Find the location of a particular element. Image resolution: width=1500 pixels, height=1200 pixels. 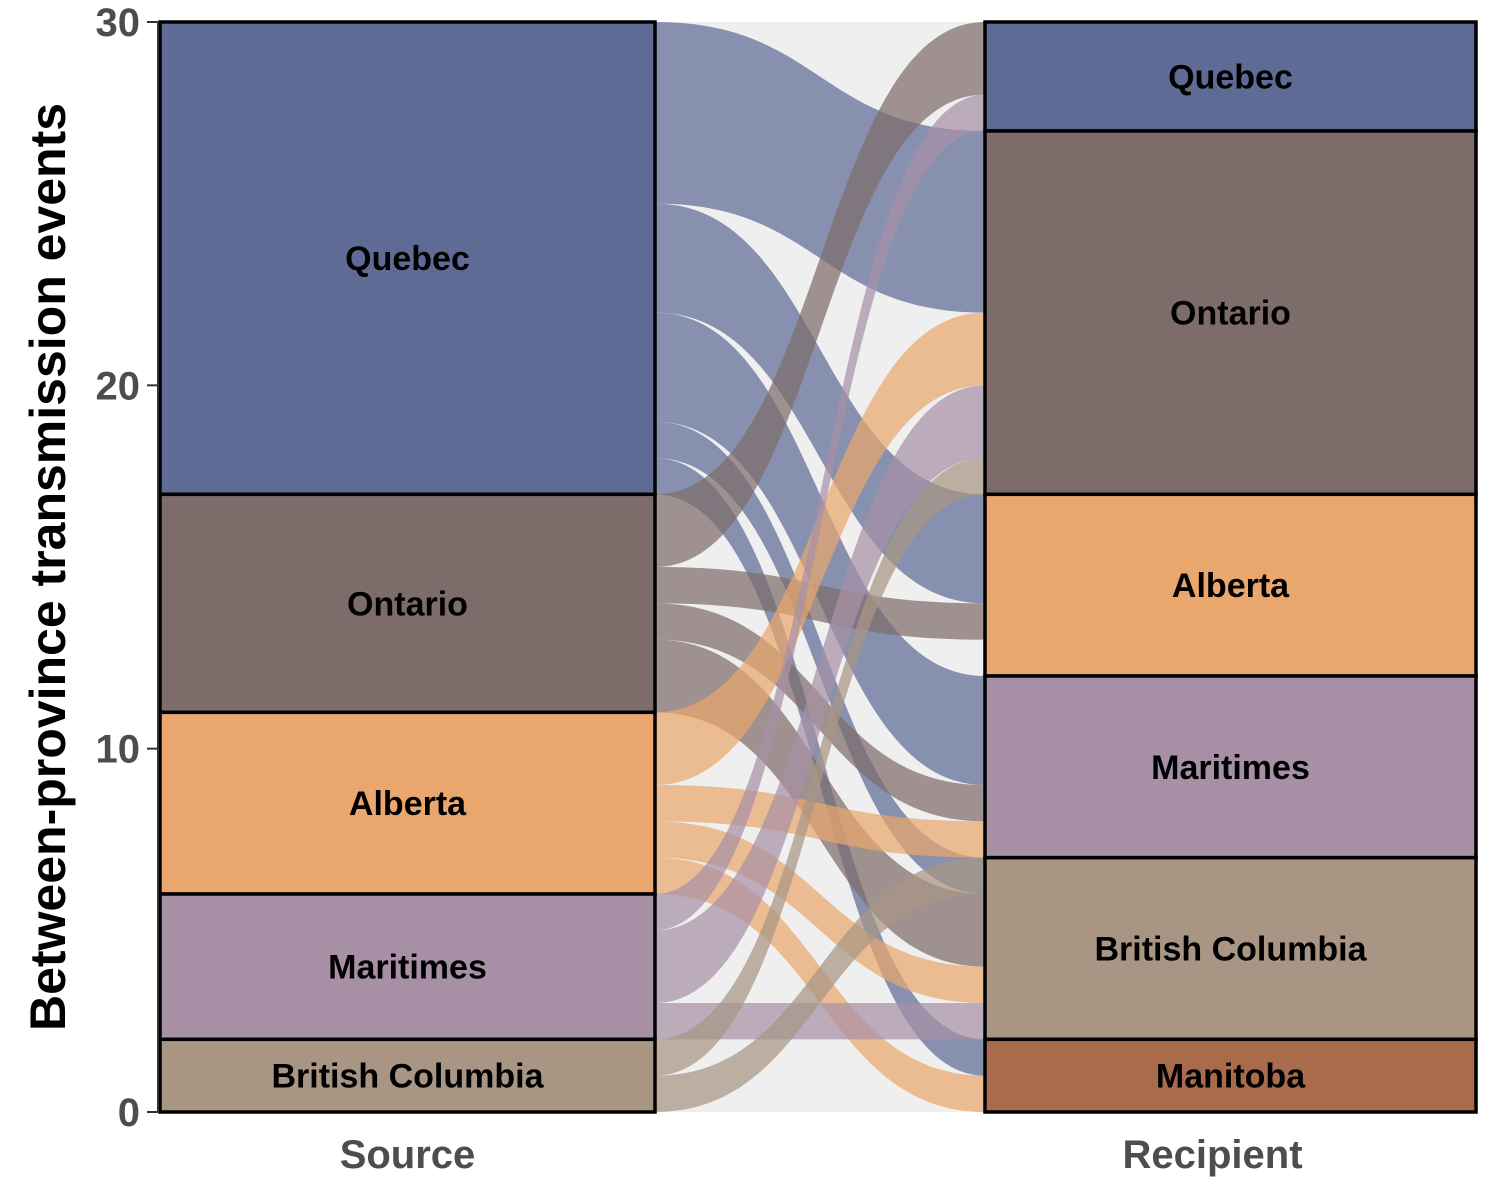

recipient-stratum-quebec is located at coordinates (1230, 76).